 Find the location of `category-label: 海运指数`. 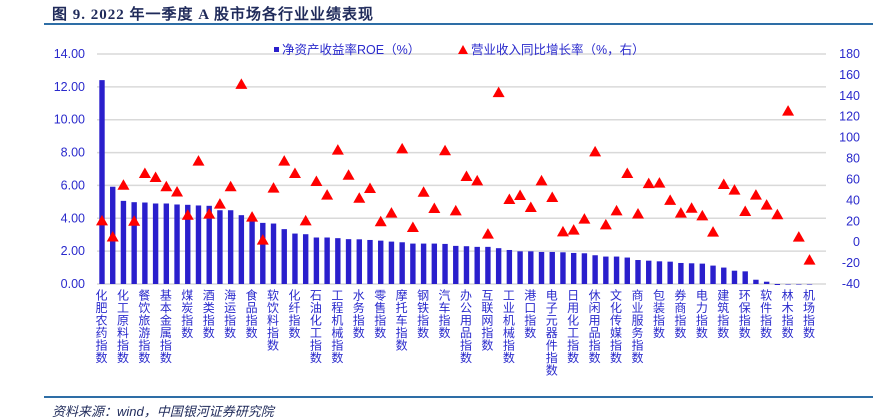

category-label: 海运指数 is located at coordinates (230, 314).